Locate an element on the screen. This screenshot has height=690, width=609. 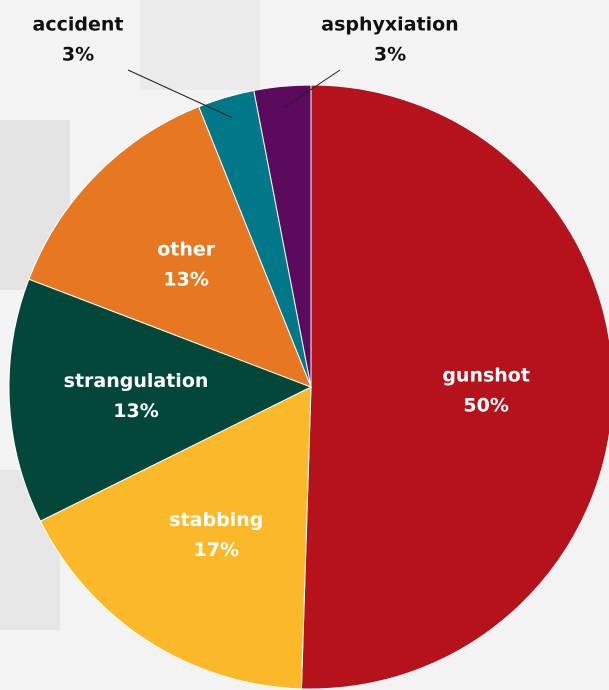
slice-label: stabbing is located at coordinates (216, 520).